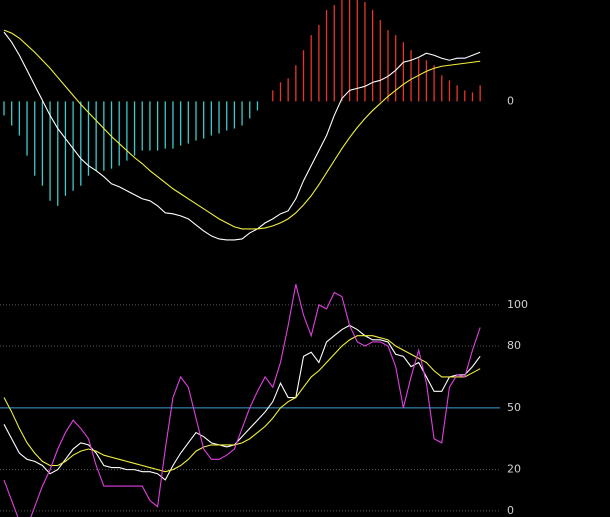 This screenshot has height=517, width=610. Describe the element at coordinates (514, 345) in the screenshot. I see `y-tick-label: 80` at that location.